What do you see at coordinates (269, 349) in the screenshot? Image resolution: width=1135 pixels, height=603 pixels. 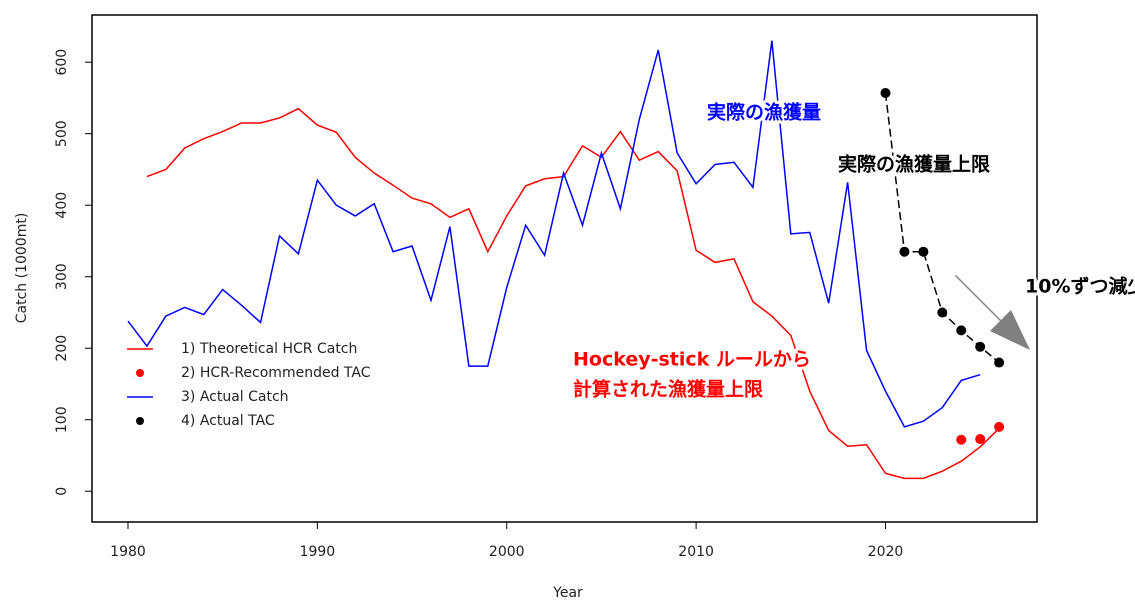 I see `legend-label: 1) Theoretical HCR Catch` at bounding box center [269, 349].